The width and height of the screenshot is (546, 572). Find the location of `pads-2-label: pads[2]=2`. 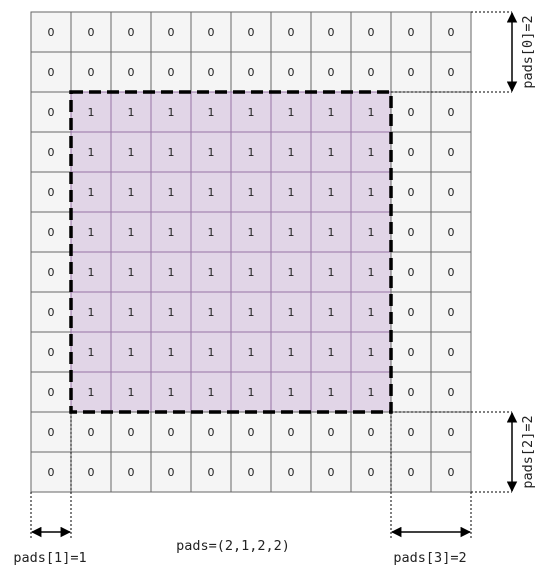

pads-2-label: pads[2]=2 is located at coordinates (528, 451).